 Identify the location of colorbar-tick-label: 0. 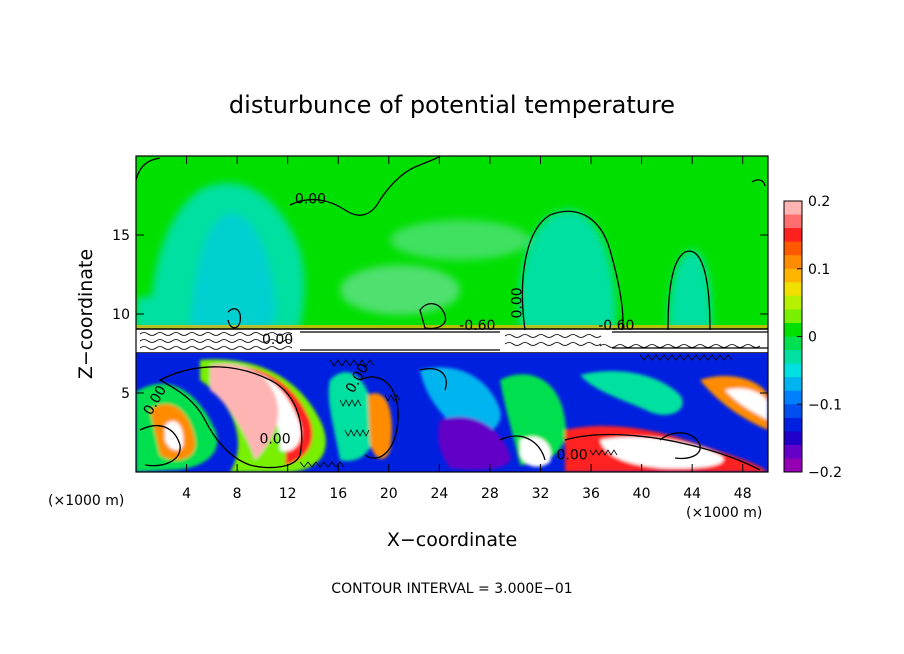
(812, 338).